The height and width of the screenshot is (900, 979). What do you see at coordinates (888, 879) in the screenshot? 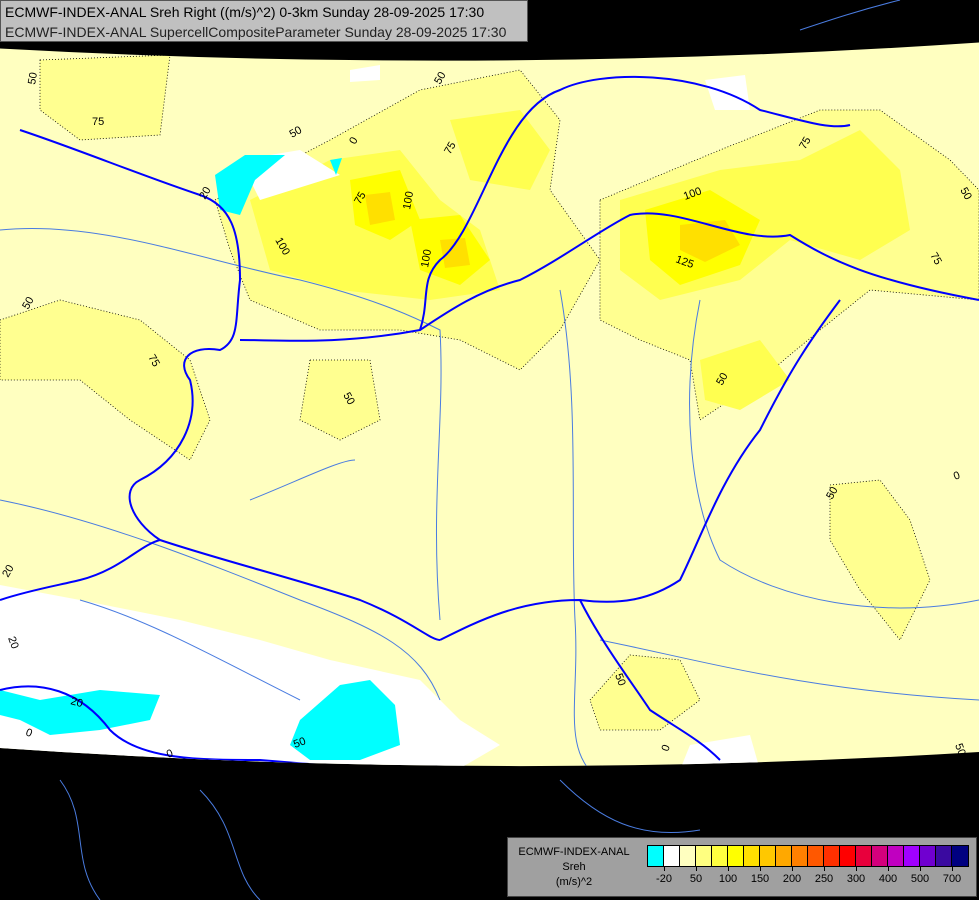
I see `legend-tick-label: 400` at bounding box center [888, 879].